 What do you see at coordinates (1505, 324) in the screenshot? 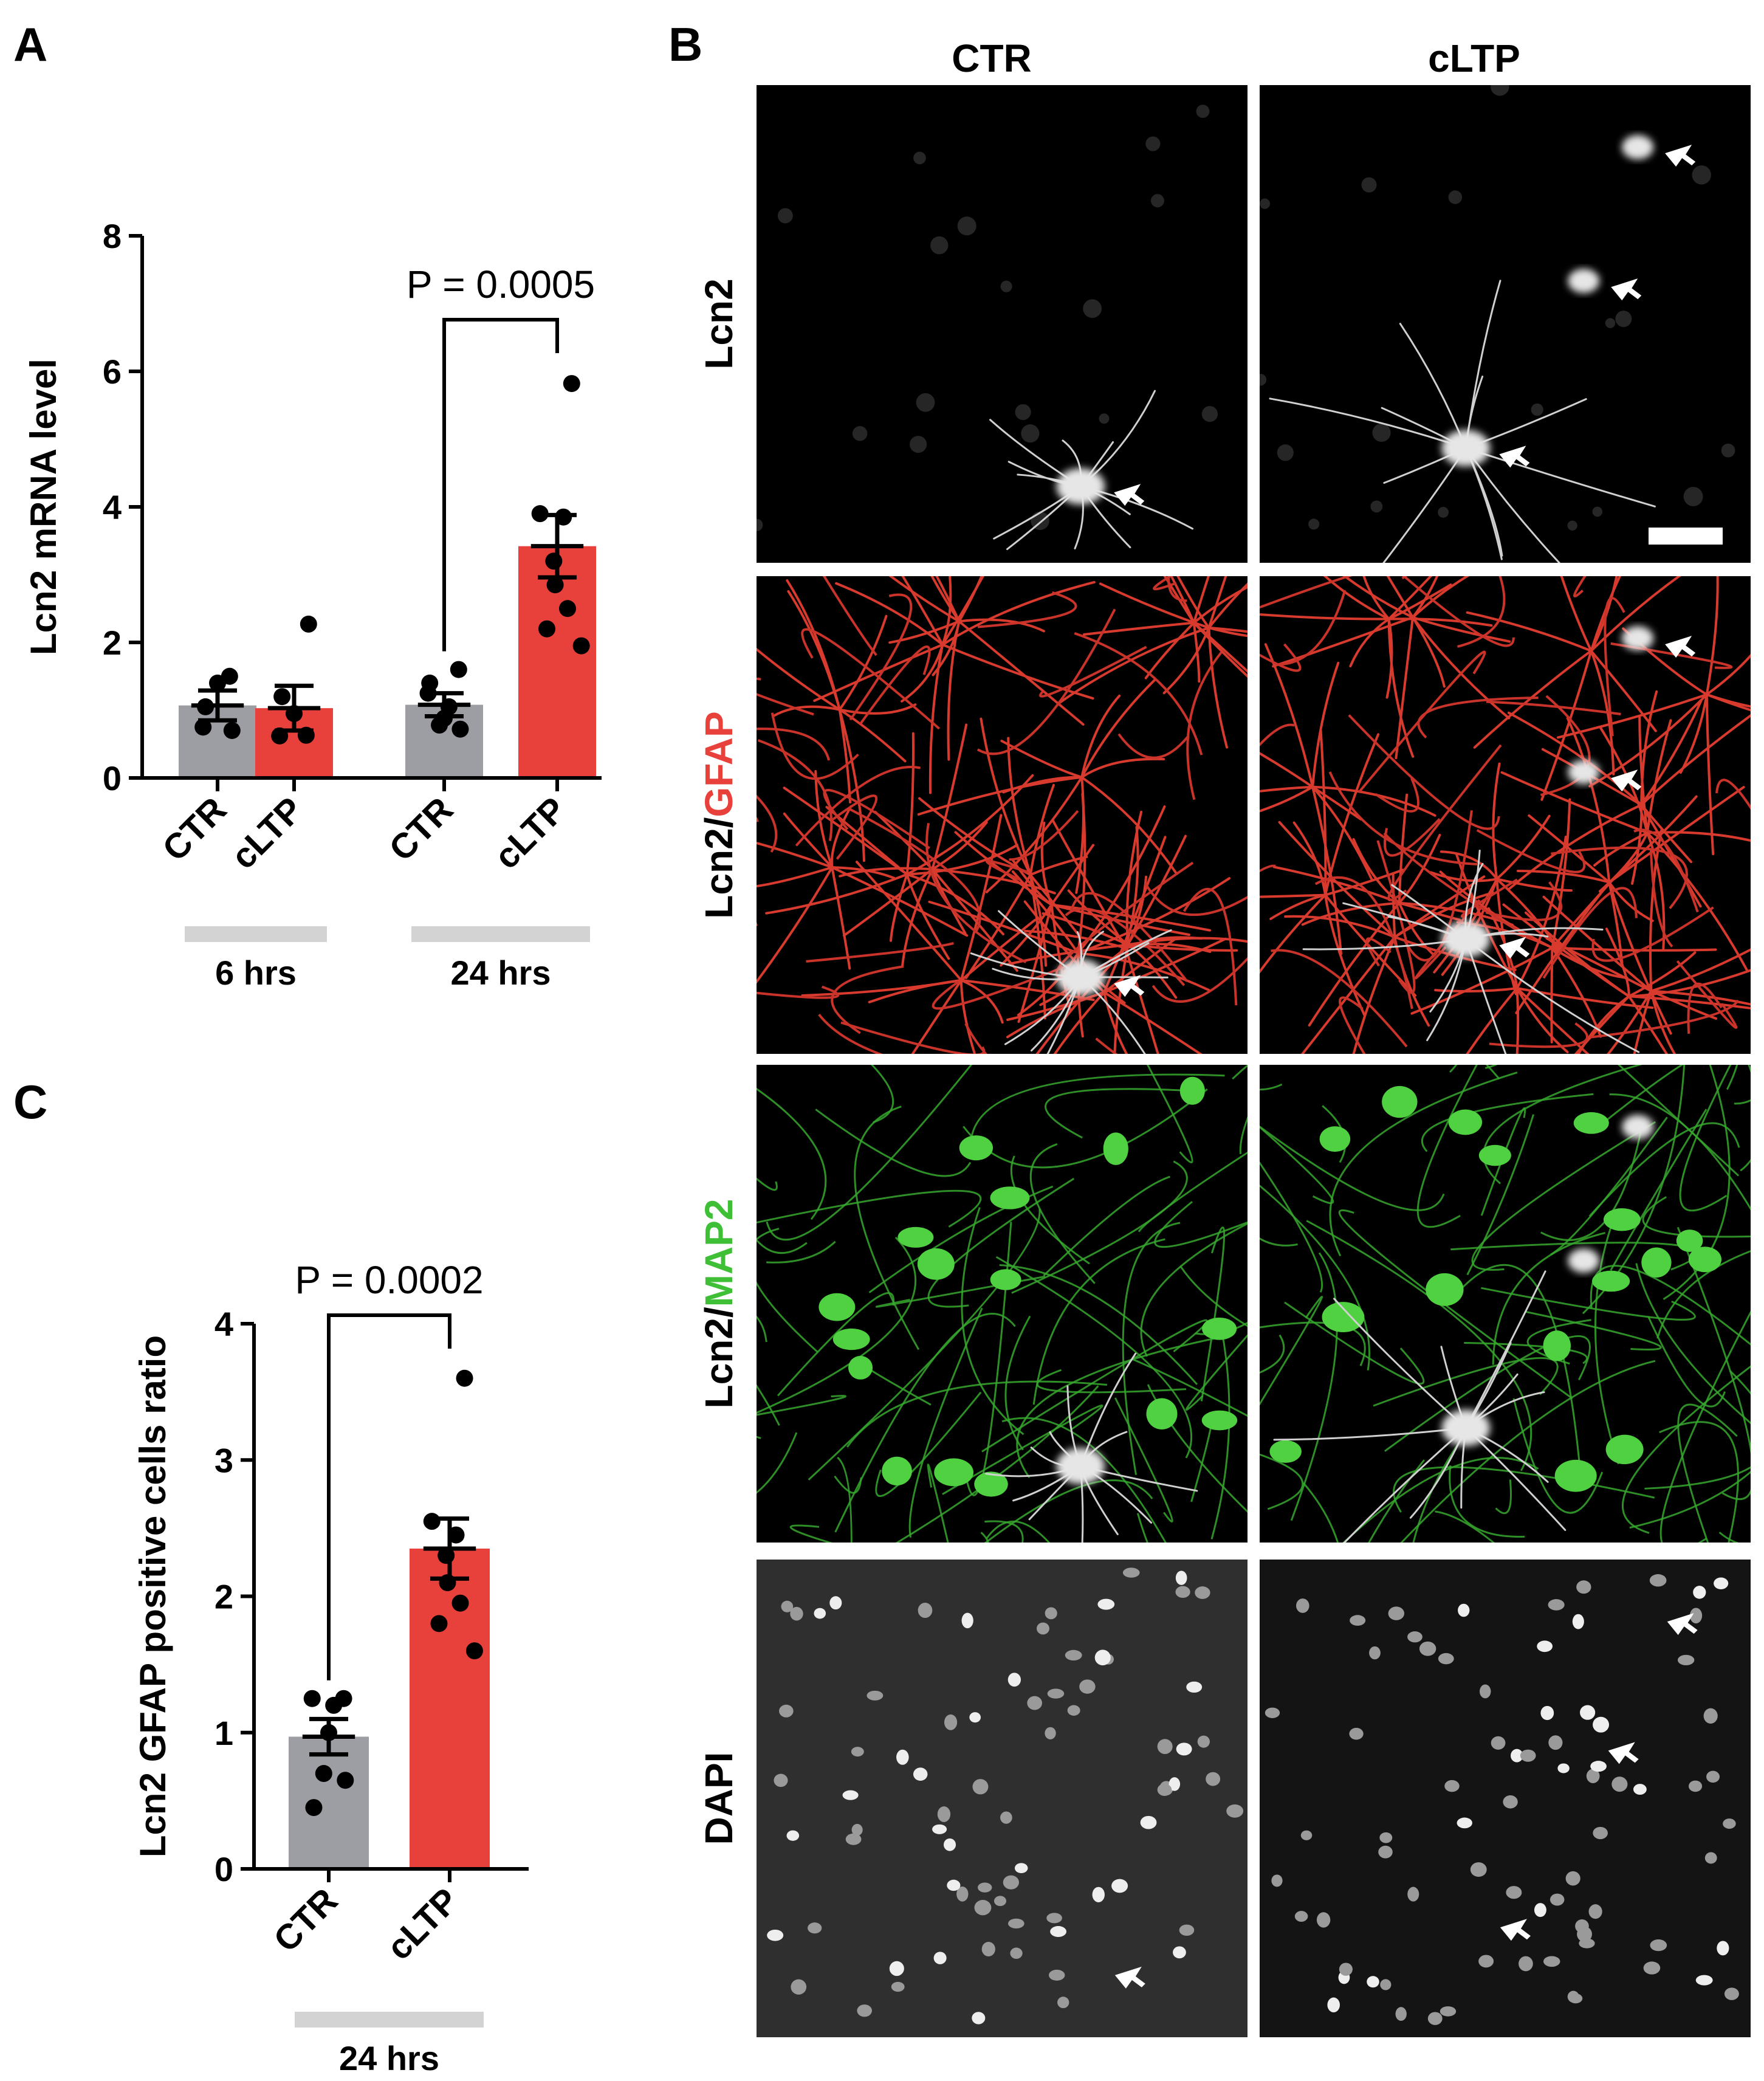
I see `micrograph-background` at bounding box center [1505, 324].